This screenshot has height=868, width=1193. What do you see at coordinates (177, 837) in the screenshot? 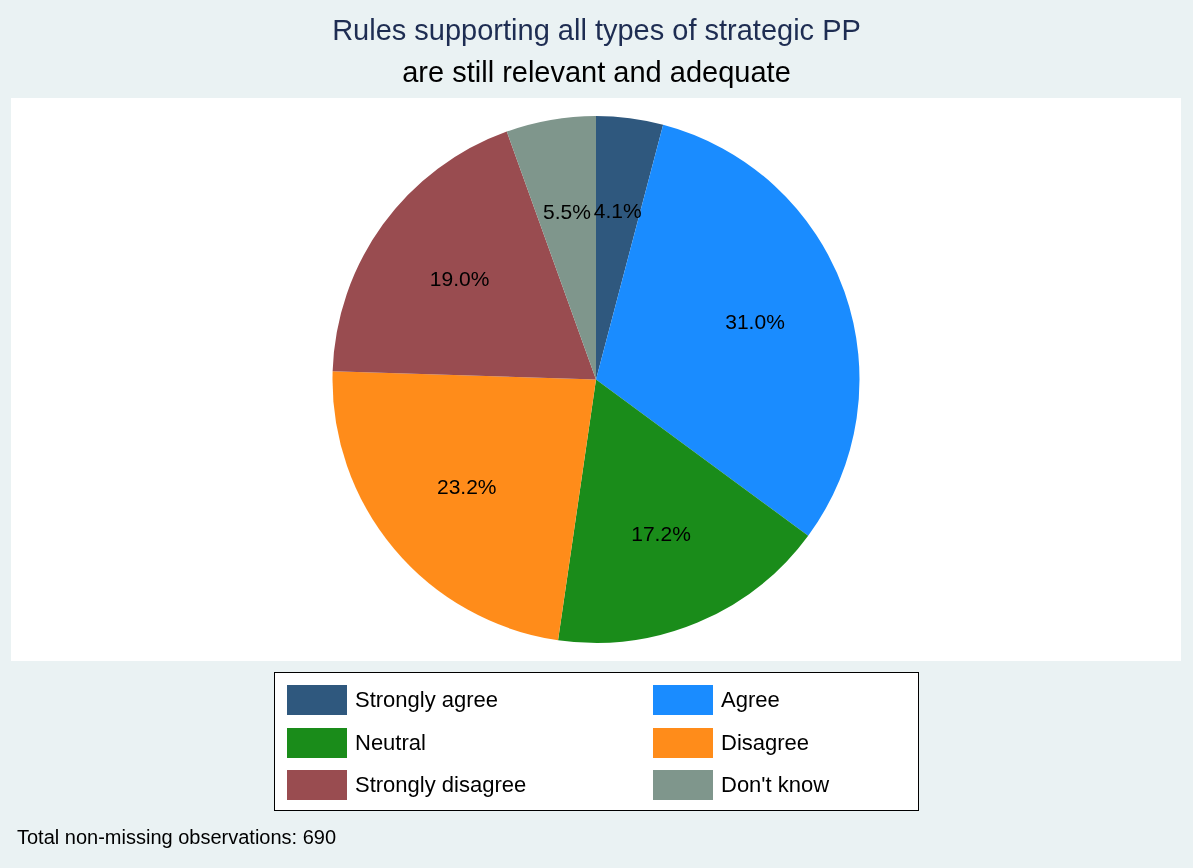
I see `text: Total non-missing observations: 690` at bounding box center [177, 837].